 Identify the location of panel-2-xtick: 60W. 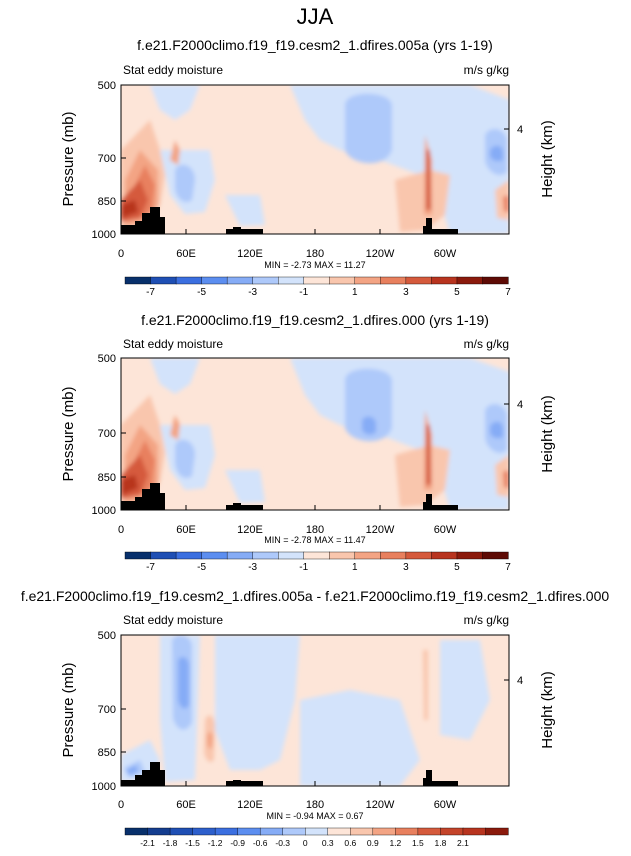
(445, 530).